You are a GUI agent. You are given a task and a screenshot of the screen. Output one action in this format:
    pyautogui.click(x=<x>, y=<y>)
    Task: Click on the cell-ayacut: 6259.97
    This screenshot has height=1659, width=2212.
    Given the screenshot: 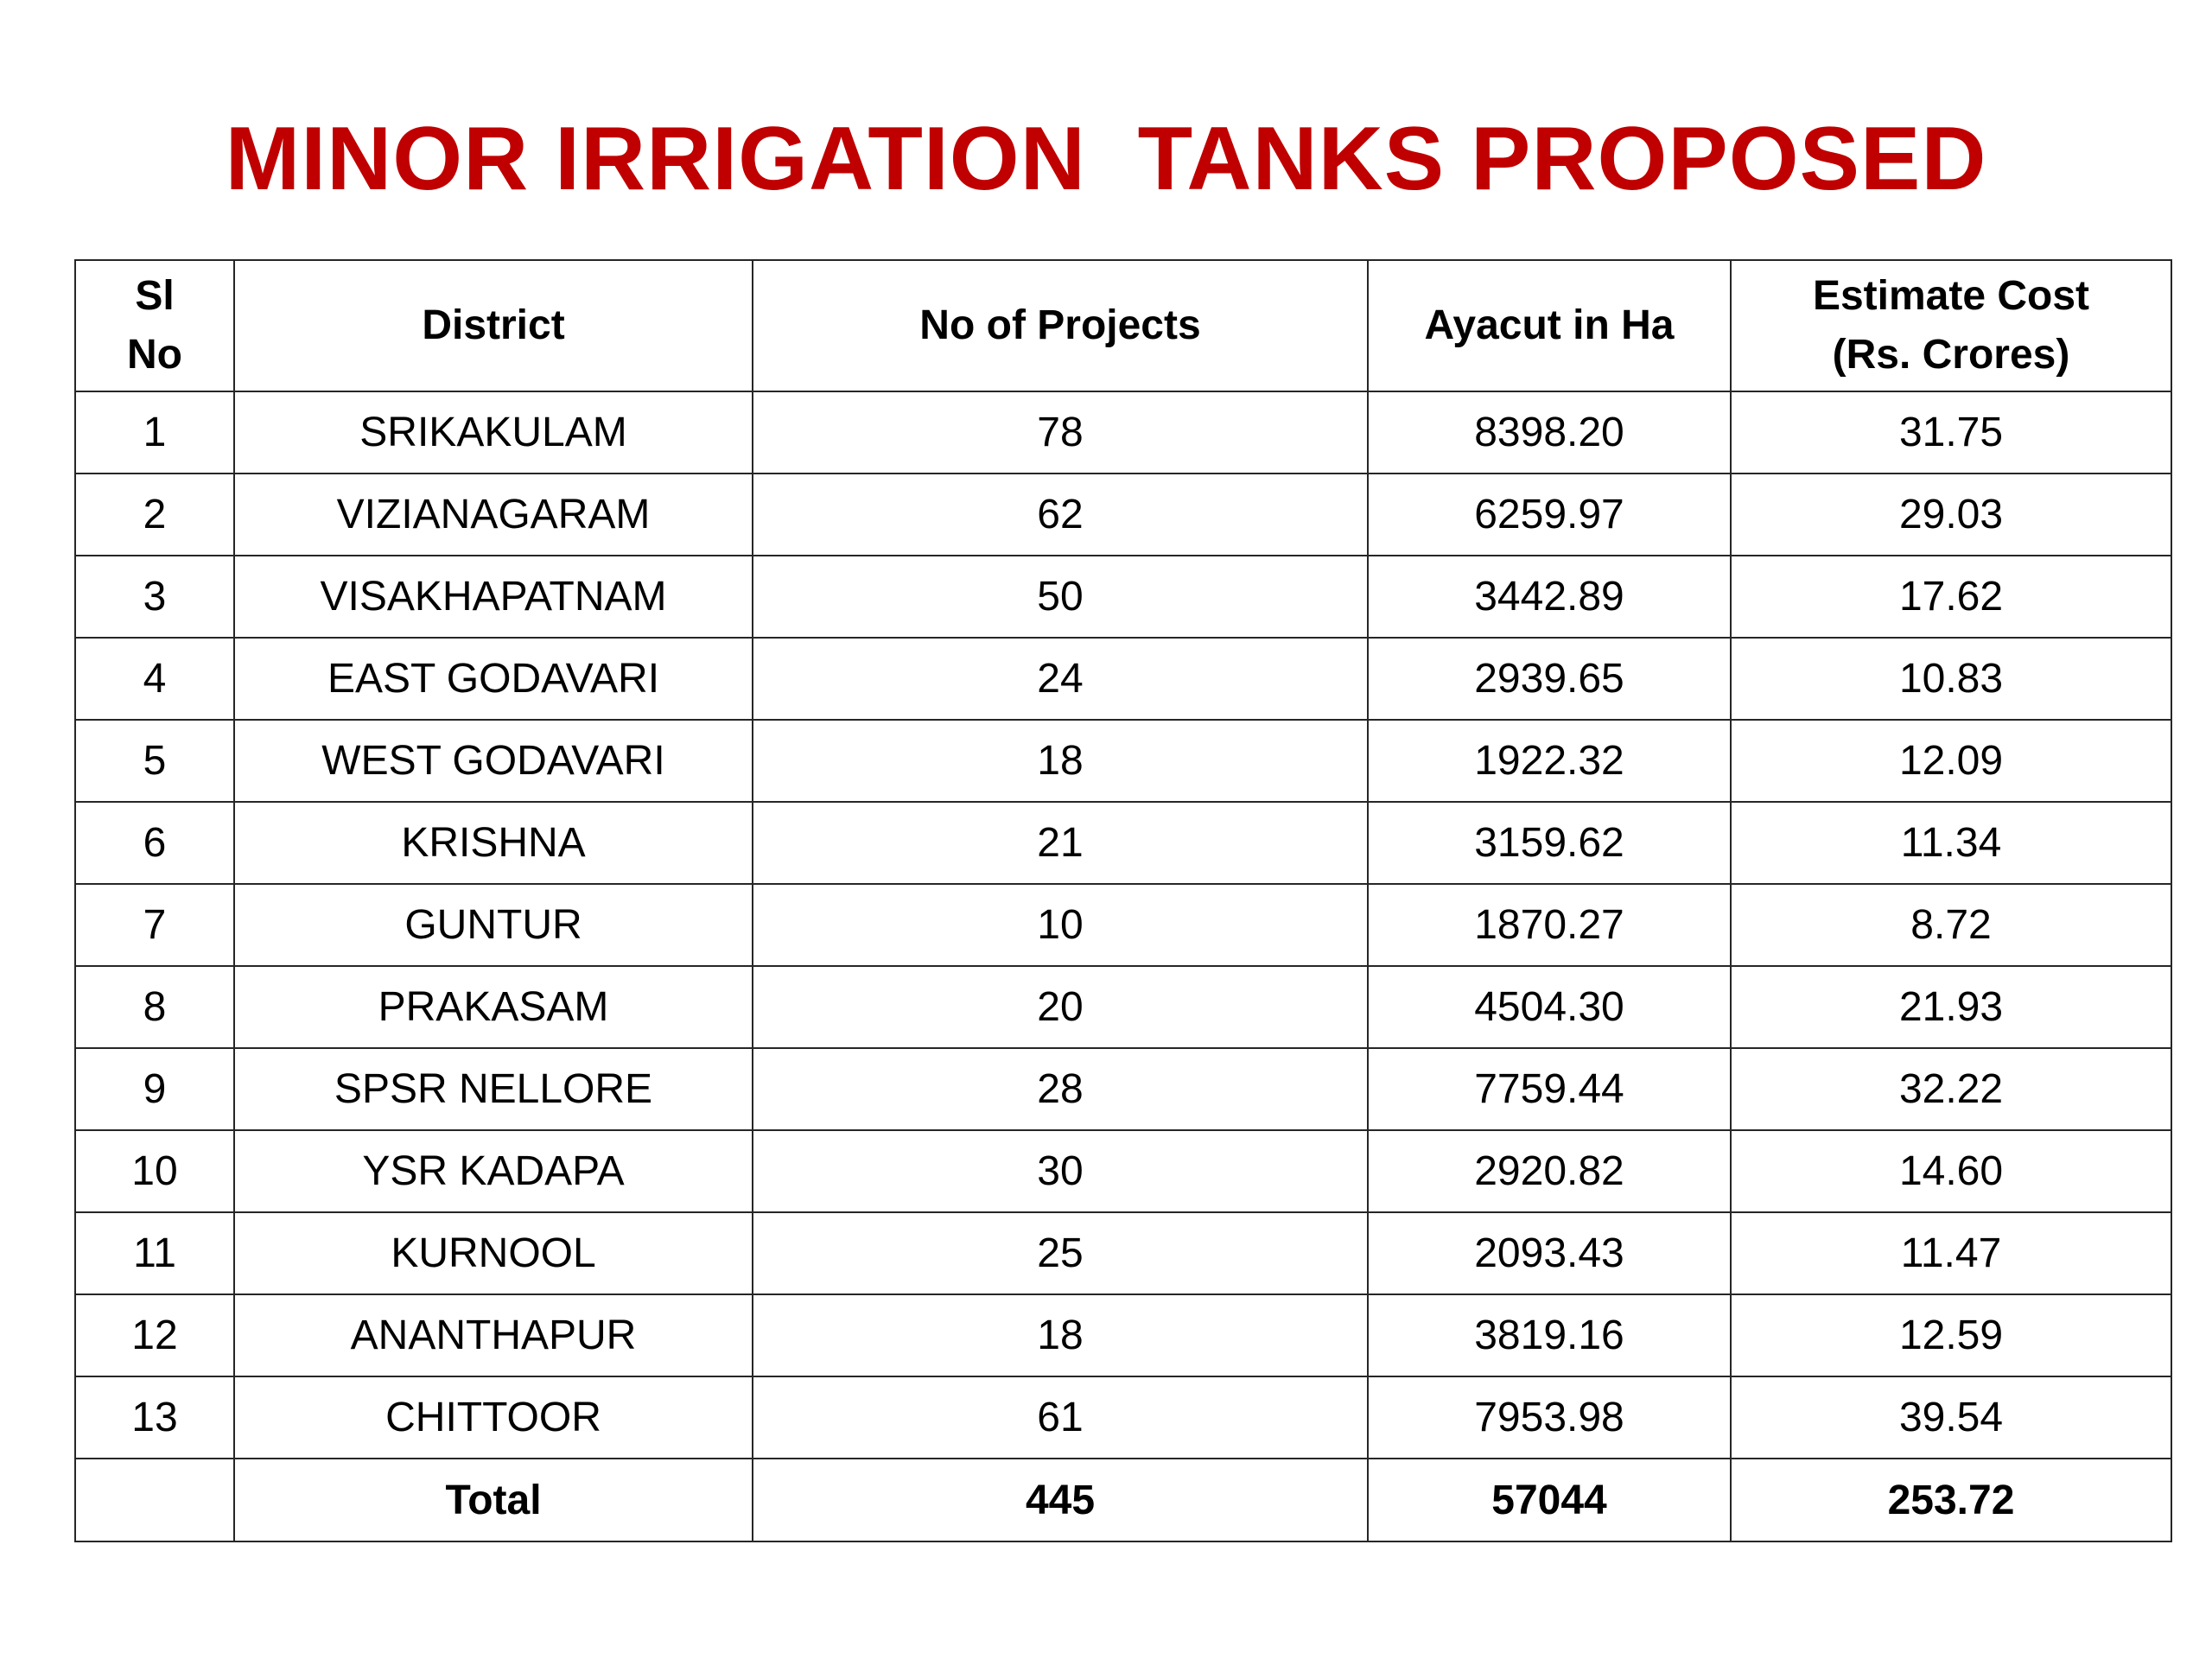 What is the action you would take?
    pyautogui.click(x=1549, y=514)
    